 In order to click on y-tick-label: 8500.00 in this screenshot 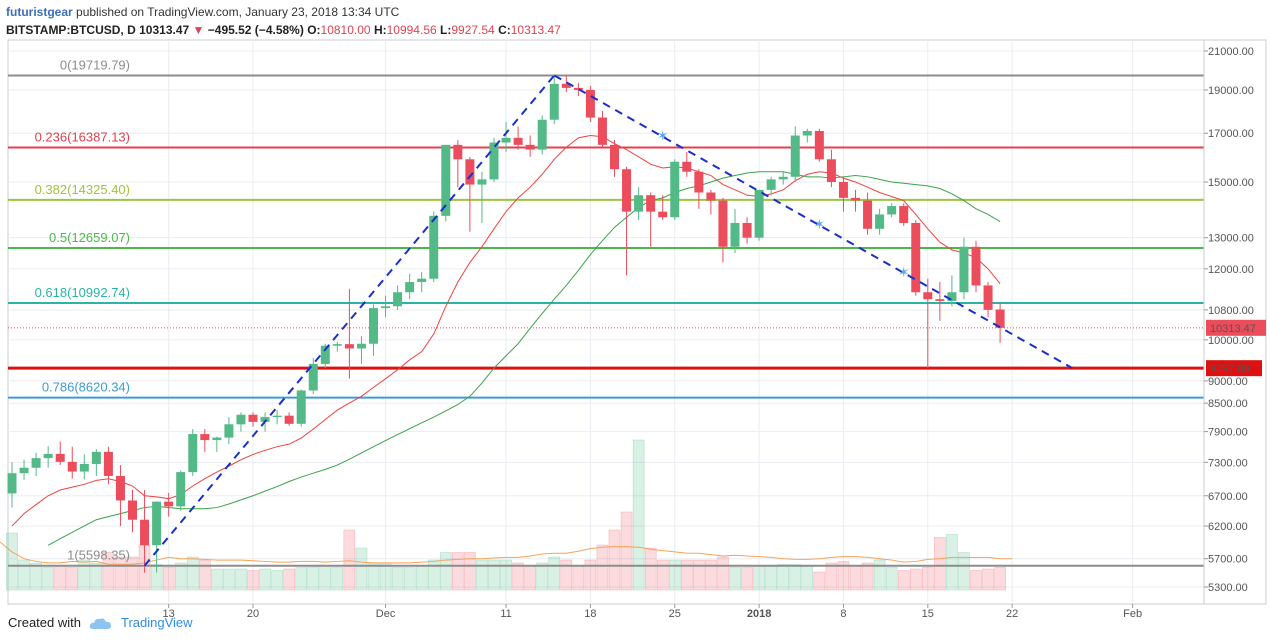, I will do `click(1228, 404)`.